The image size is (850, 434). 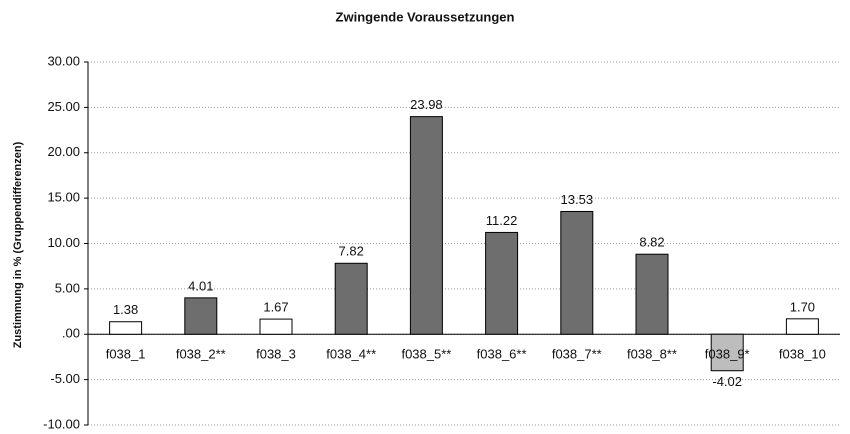 I want to click on x-tick-label: f038_6**, so click(x=502, y=354).